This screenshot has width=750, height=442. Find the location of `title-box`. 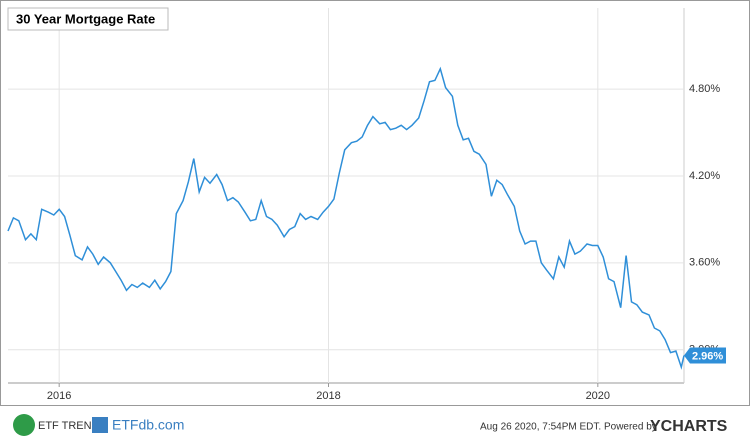

title-box is located at coordinates (88, 19).